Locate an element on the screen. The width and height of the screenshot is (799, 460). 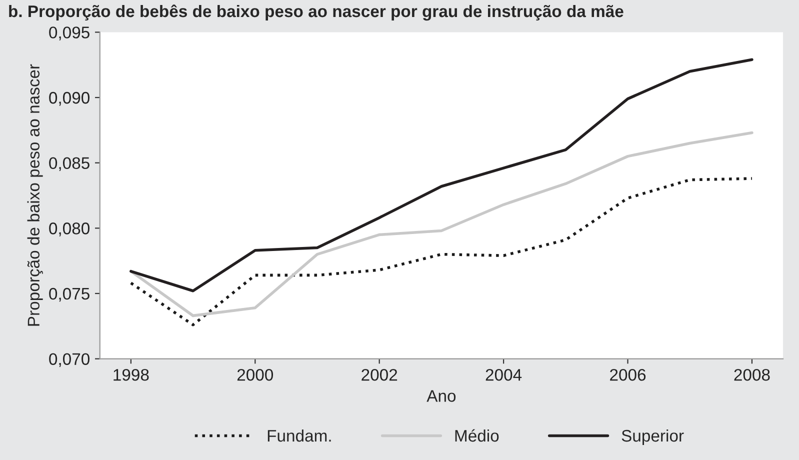
x-axis-title: Ano is located at coordinates (441, 396).